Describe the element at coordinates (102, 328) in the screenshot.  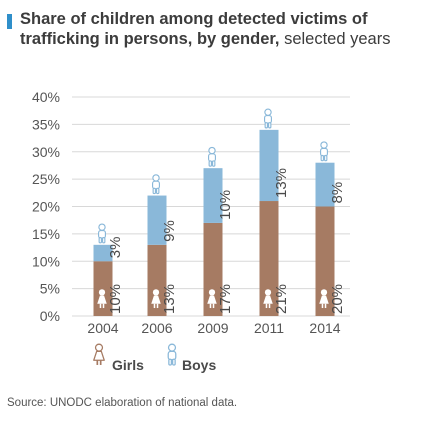
I see `x-tick-label: 2004` at that location.